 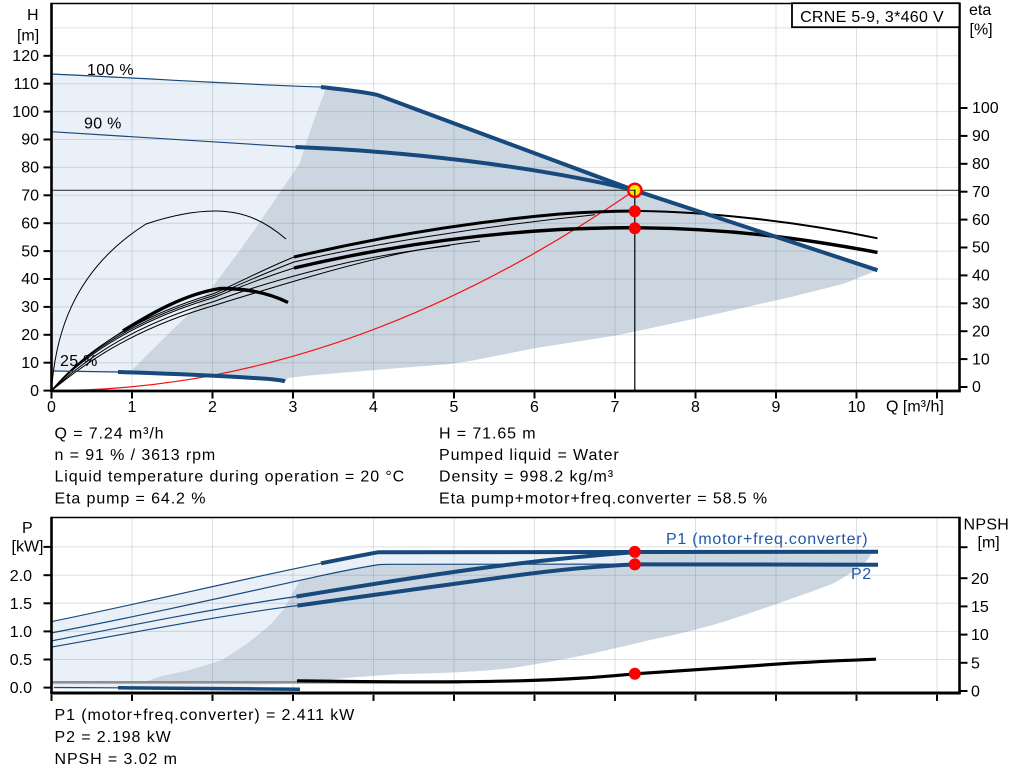 I want to click on svg-text:P1 (motor+freq.converter) = 2.: P1 (motor+freq.converter) = 2.411 kW, so click(x=205, y=715).